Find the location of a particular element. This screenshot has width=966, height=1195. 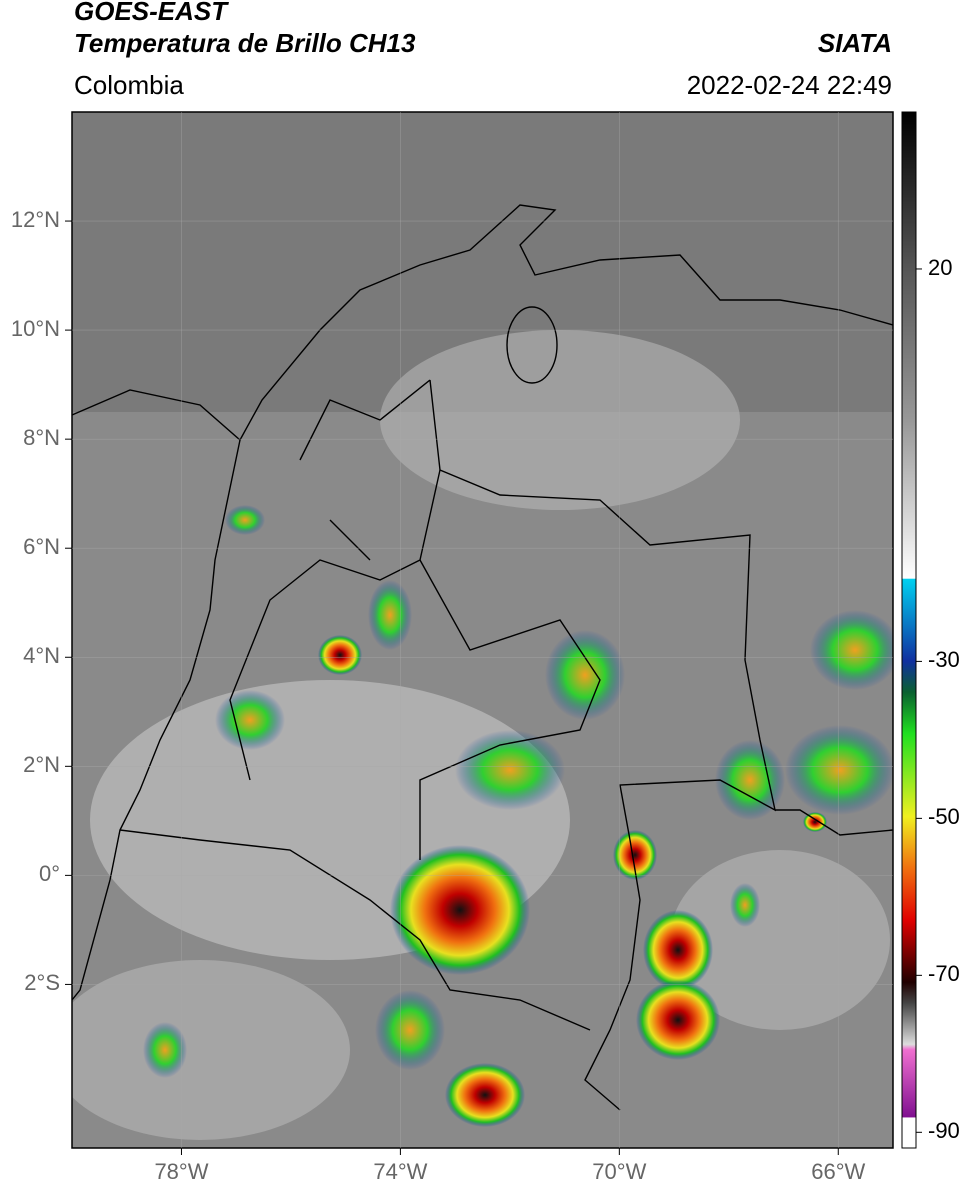

y-tick-label: 0° is located at coordinates (49, 873).